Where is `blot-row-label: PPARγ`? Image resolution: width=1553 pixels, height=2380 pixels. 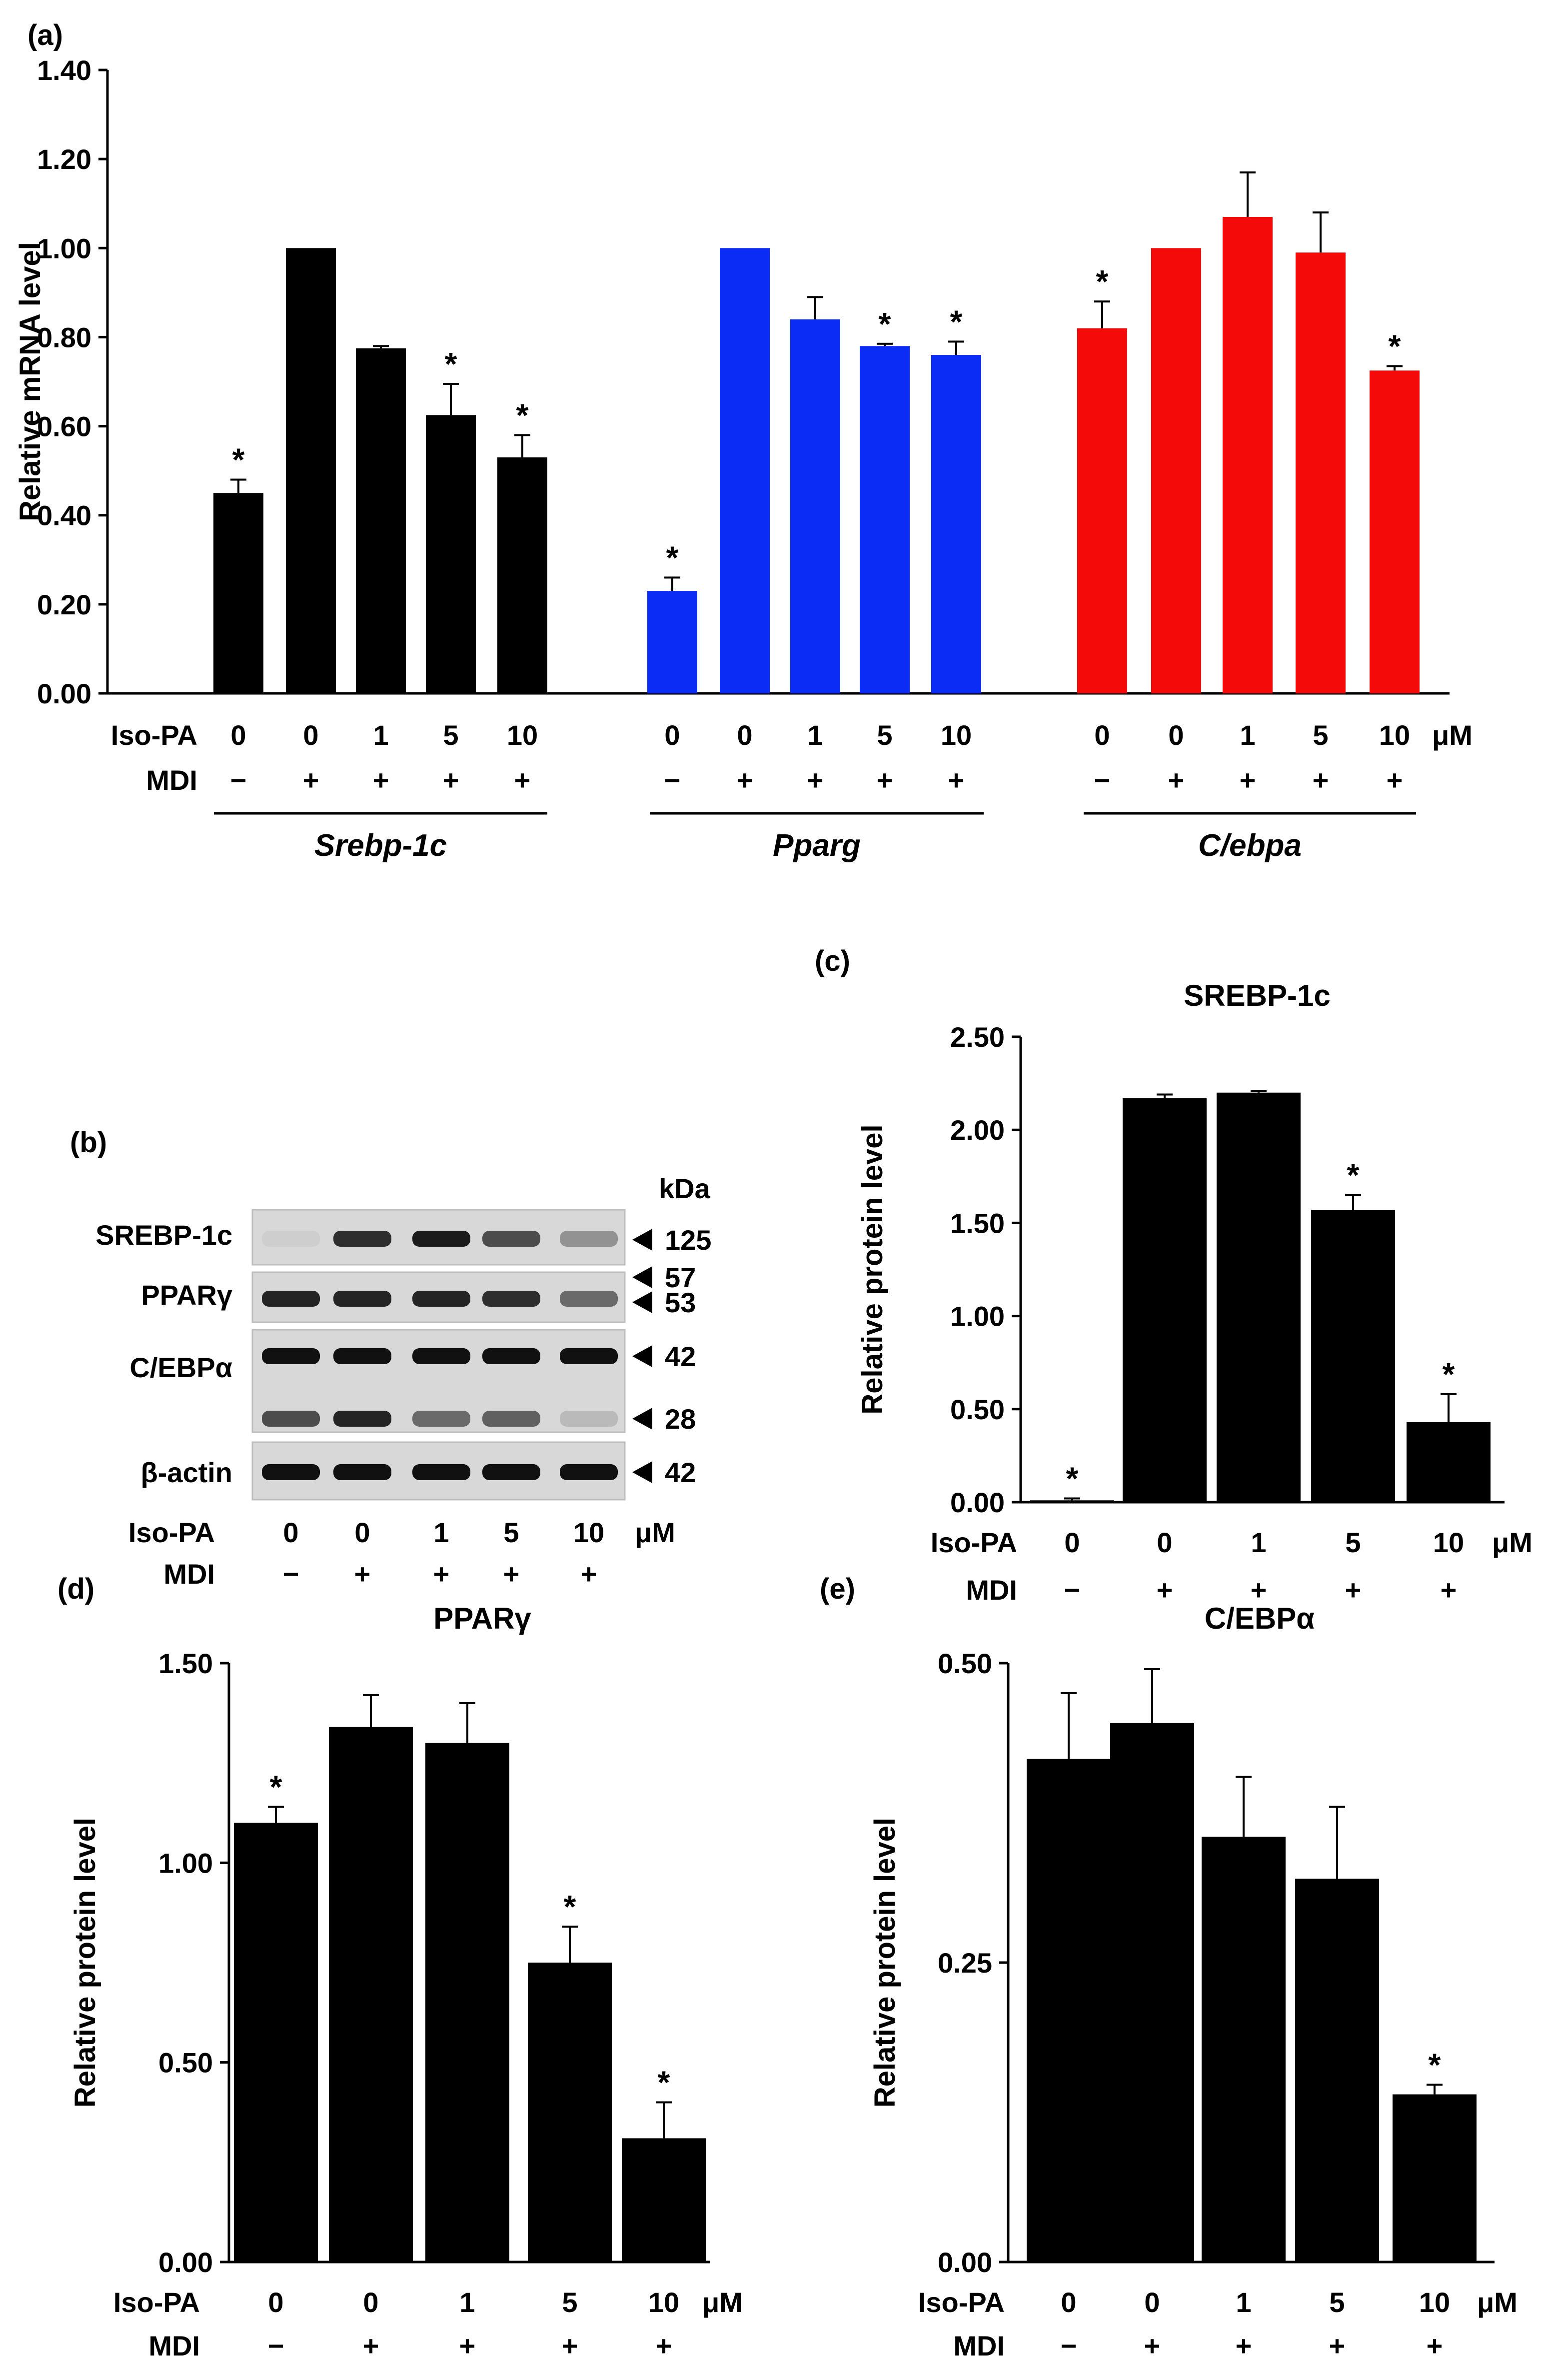 blot-row-label: PPARγ is located at coordinates (186, 1295).